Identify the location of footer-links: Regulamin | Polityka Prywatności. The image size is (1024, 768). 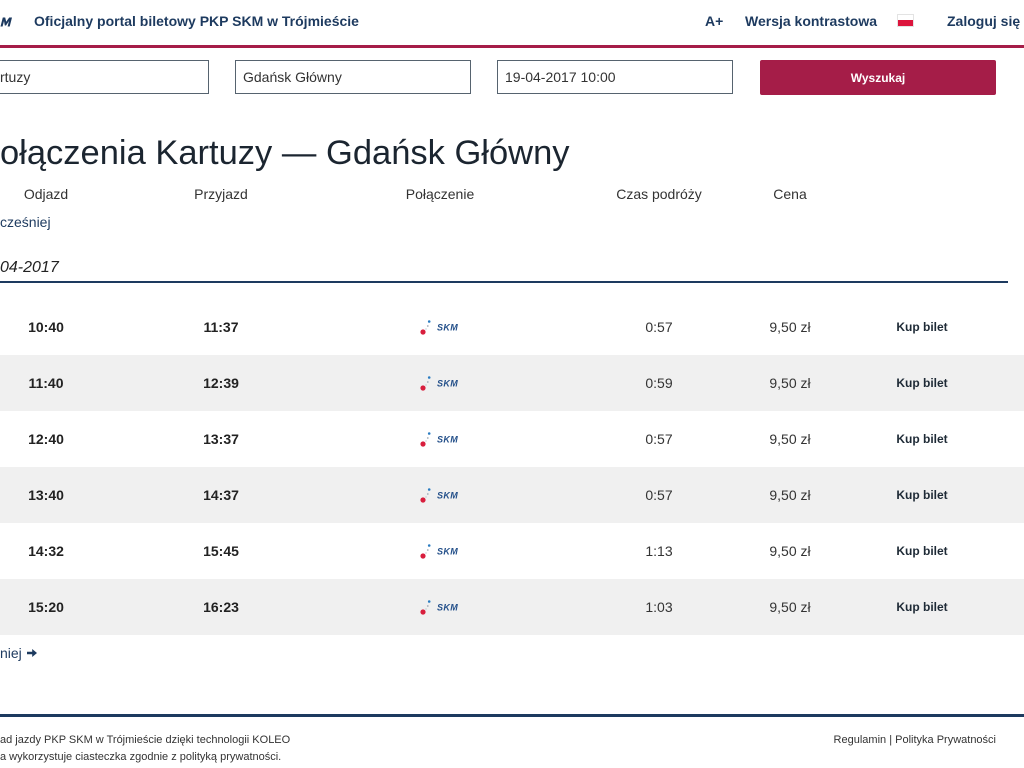
(915, 740).